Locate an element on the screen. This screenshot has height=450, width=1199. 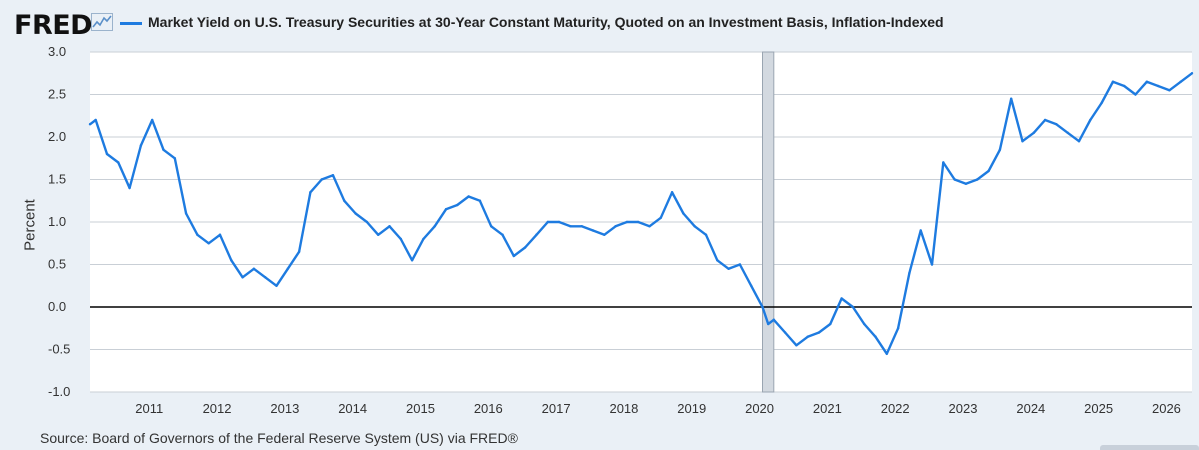
y-axis-label: Percent is located at coordinates (30, 225).